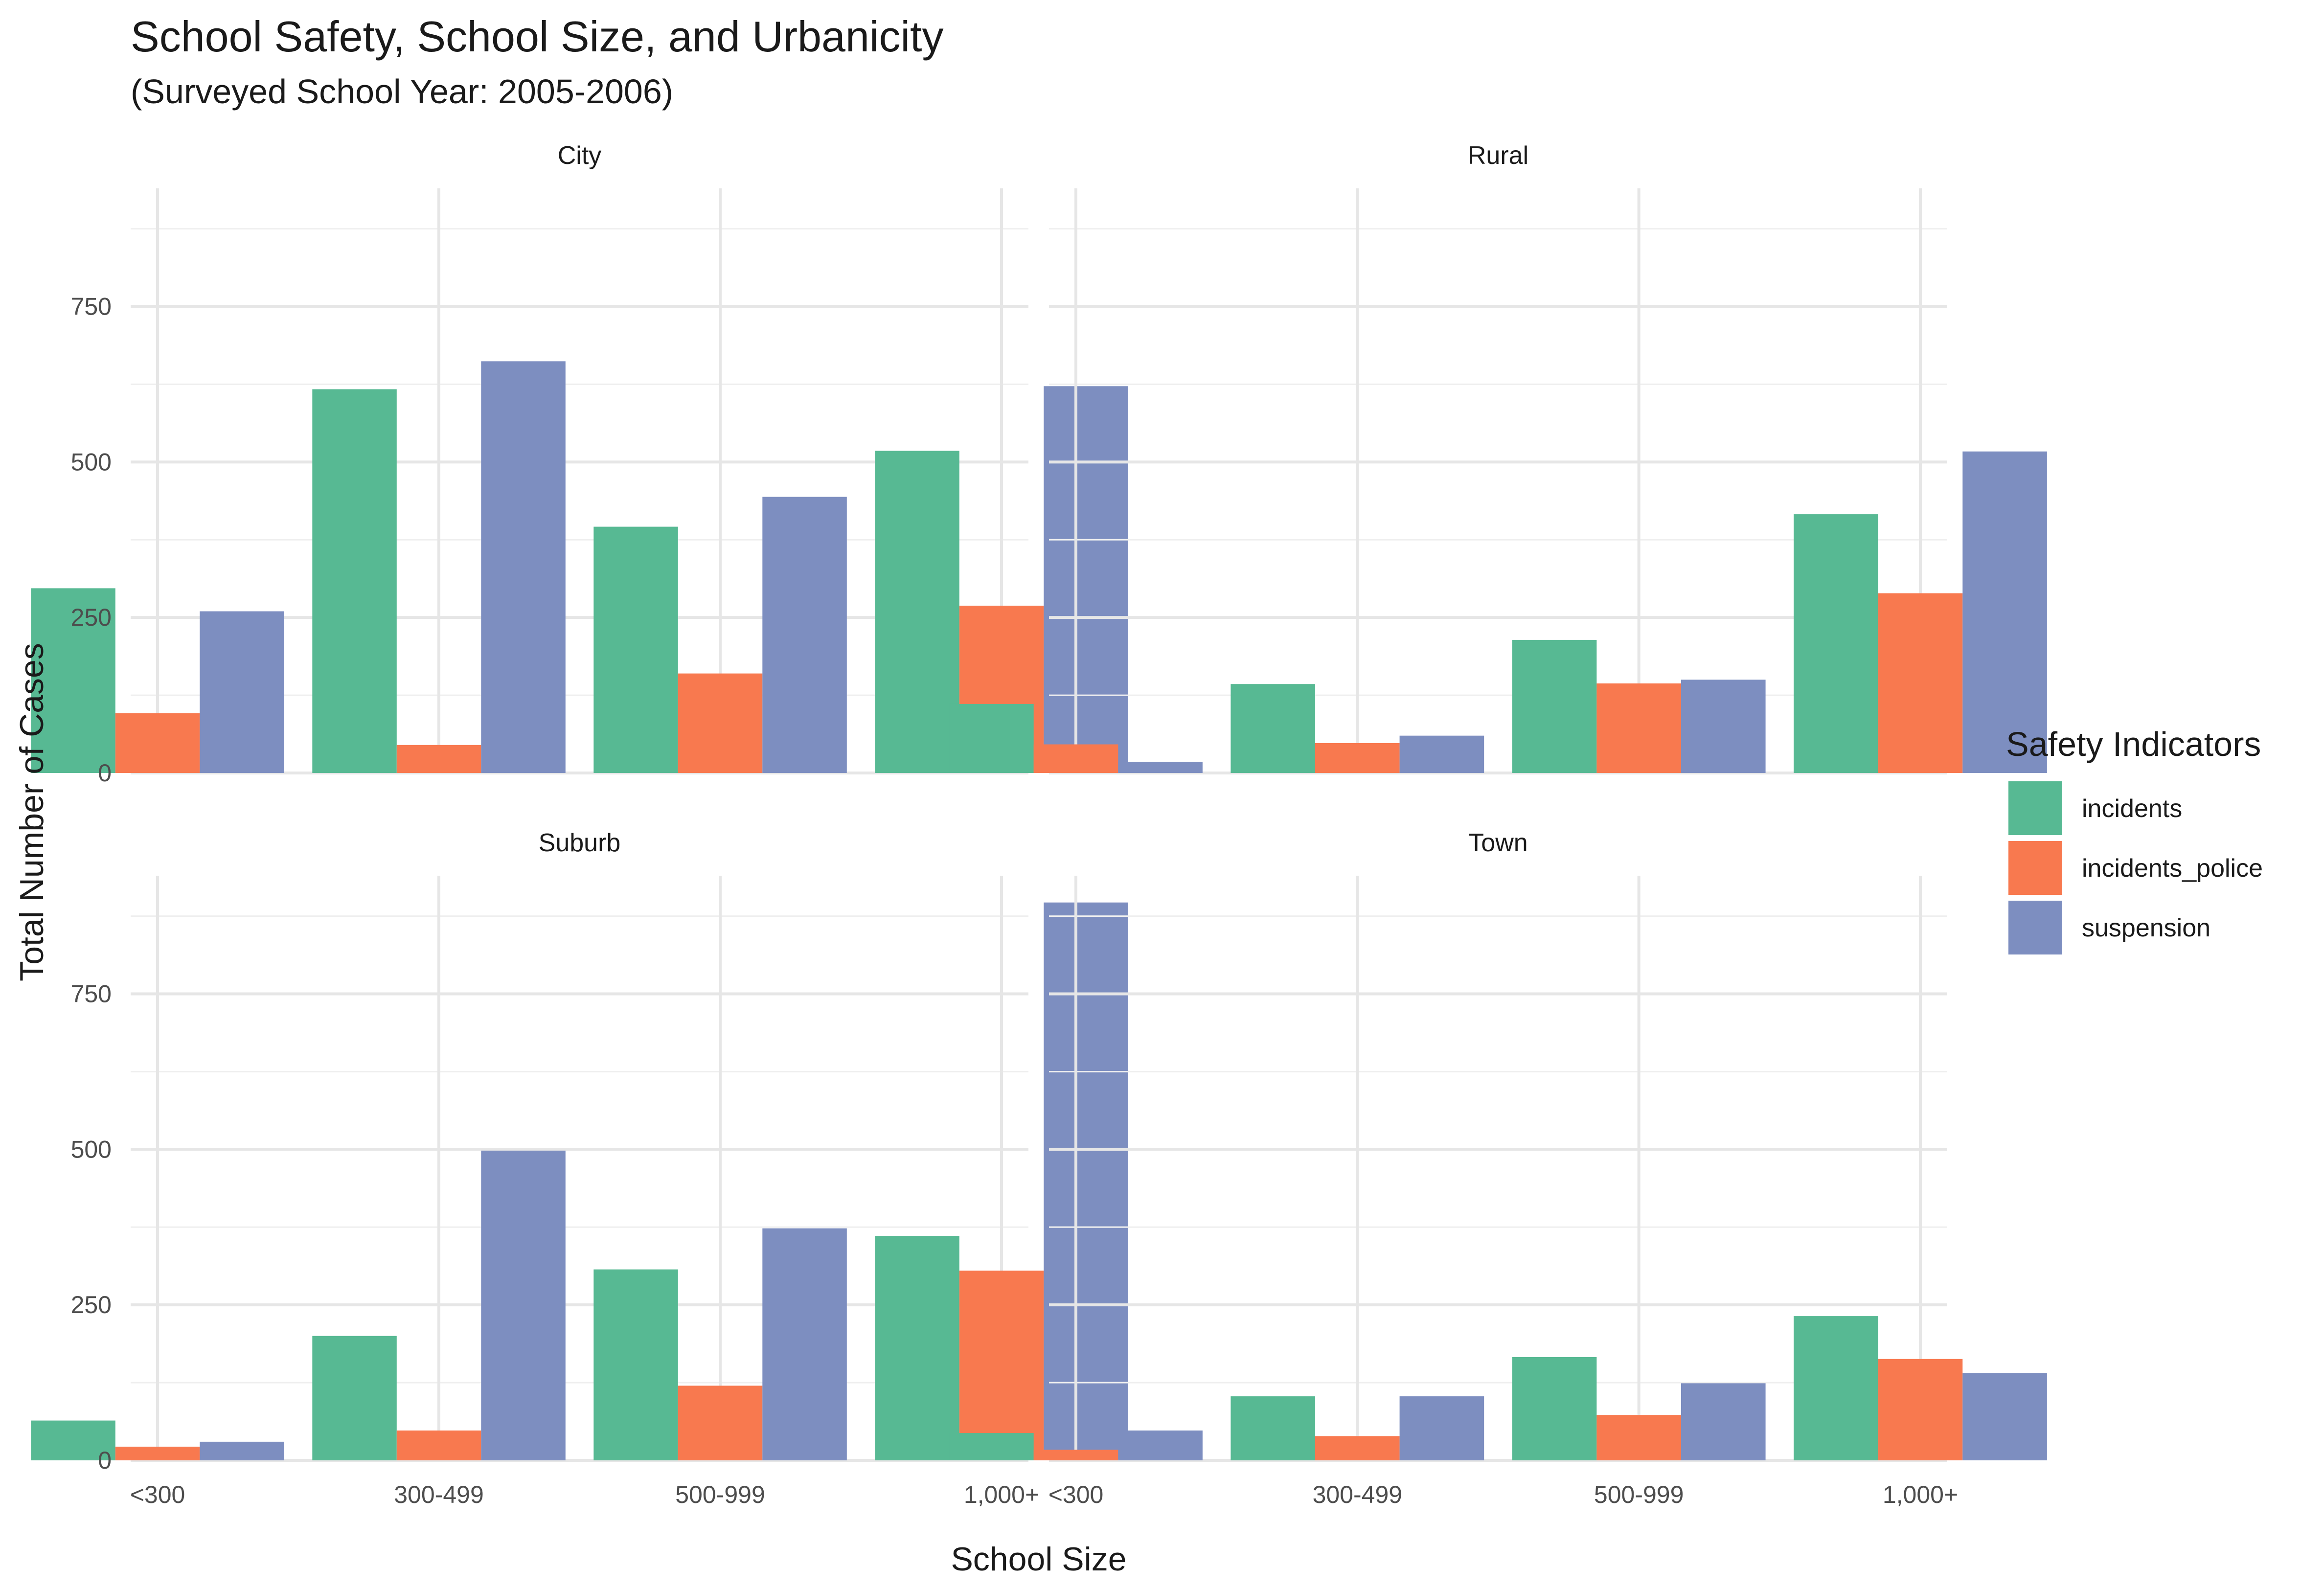  What do you see at coordinates (1357, 1448) in the screenshot?
I see `bar-town-300-499-incidents-police` at bounding box center [1357, 1448].